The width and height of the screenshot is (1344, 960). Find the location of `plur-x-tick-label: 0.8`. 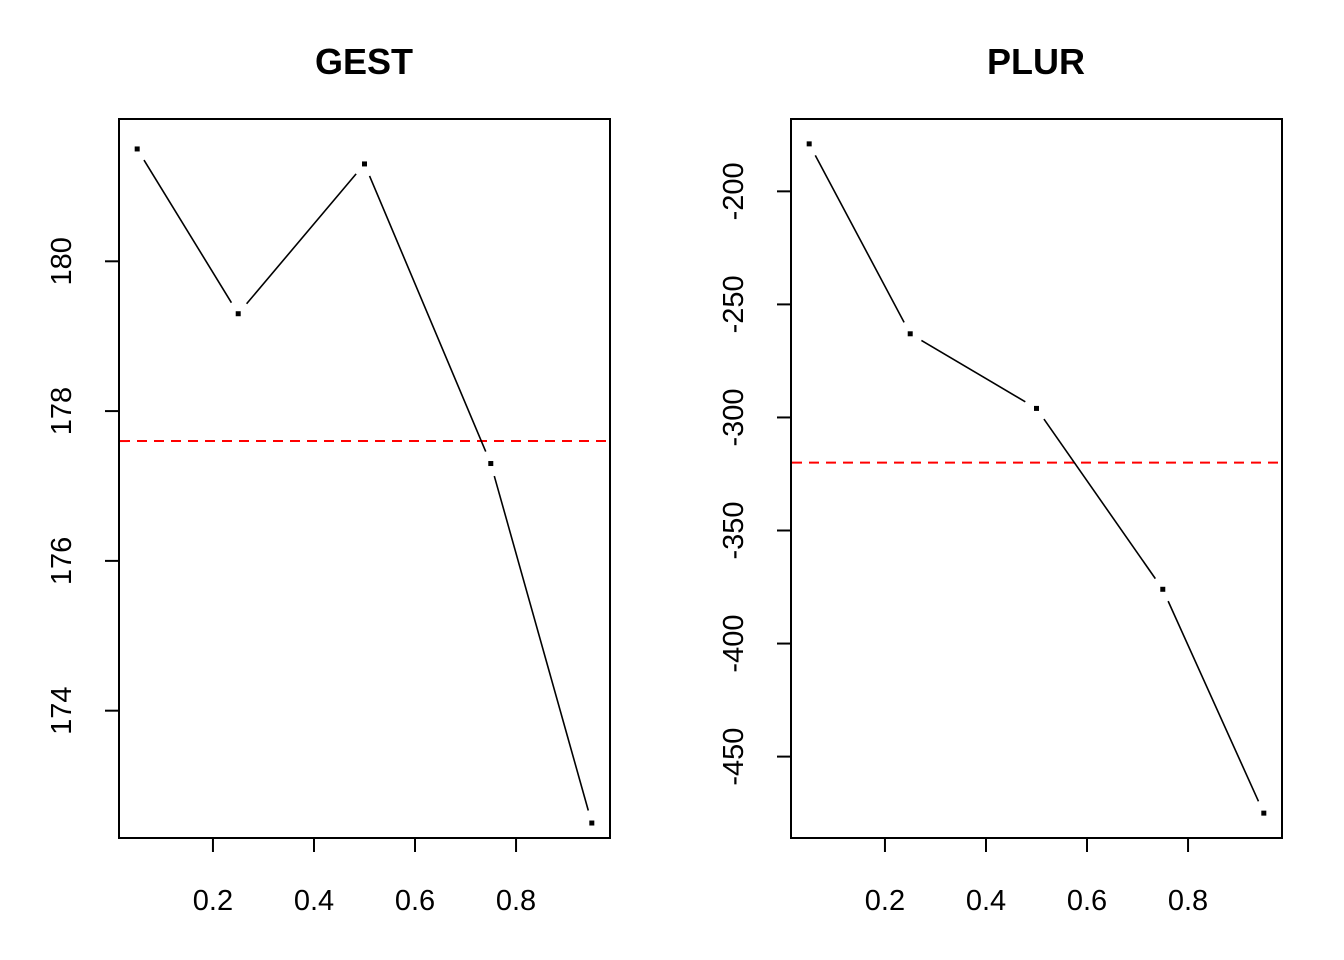

plur-x-tick-label: 0.8 is located at coordinates (1188, 901).